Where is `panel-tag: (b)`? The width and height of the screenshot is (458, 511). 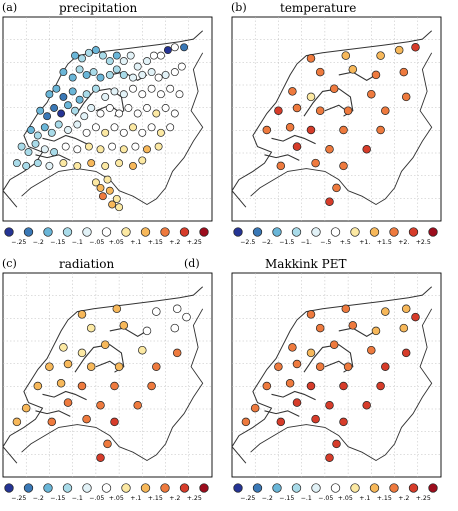
panel-tag: (b) is located at coordinates (239, 7).